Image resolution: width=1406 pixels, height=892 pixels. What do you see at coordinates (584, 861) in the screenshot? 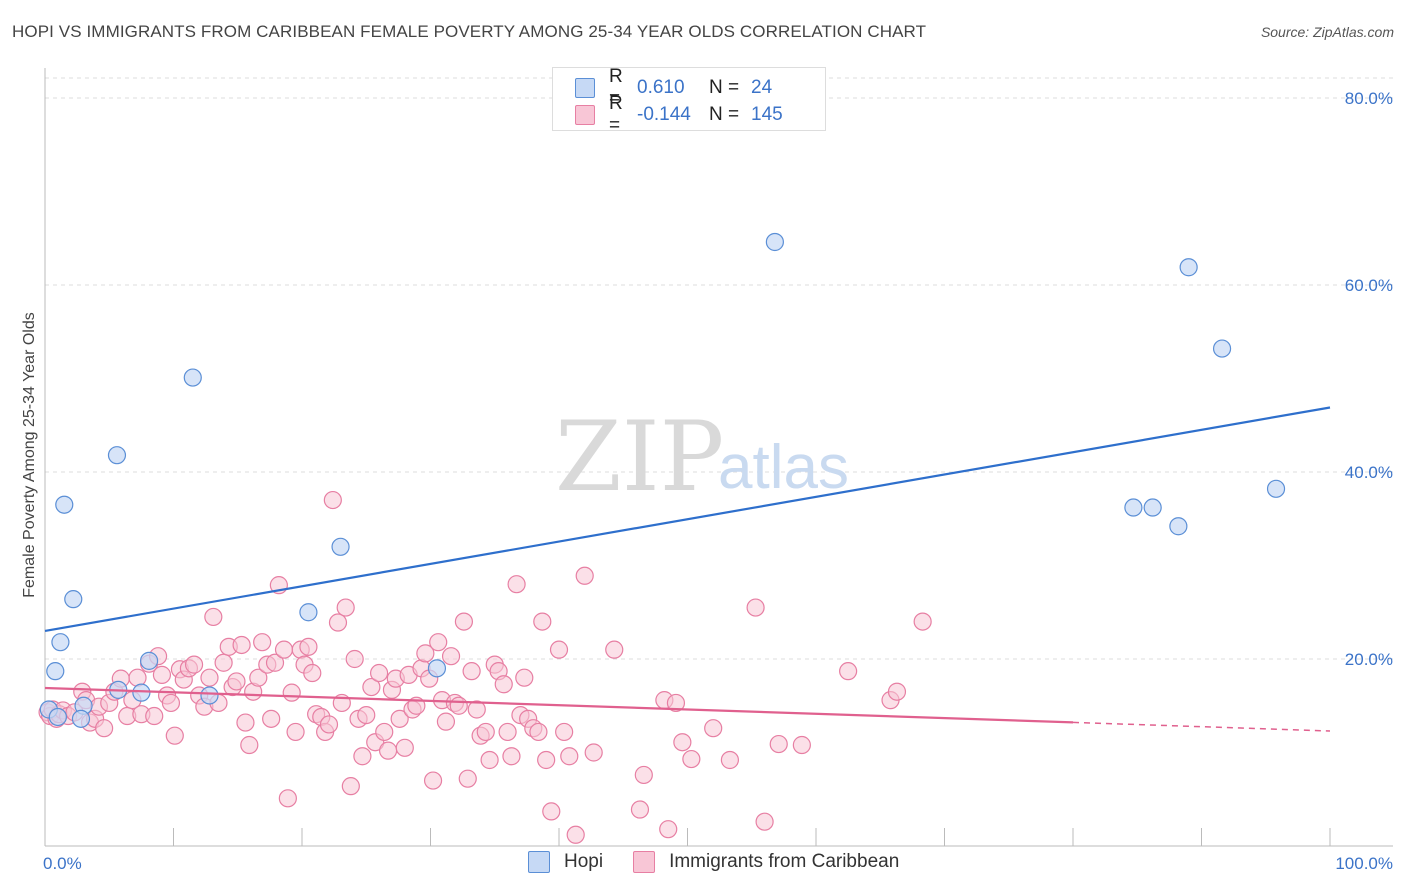
I see `legend-label-hopi: Hopi` at bounding box center [584, 861].